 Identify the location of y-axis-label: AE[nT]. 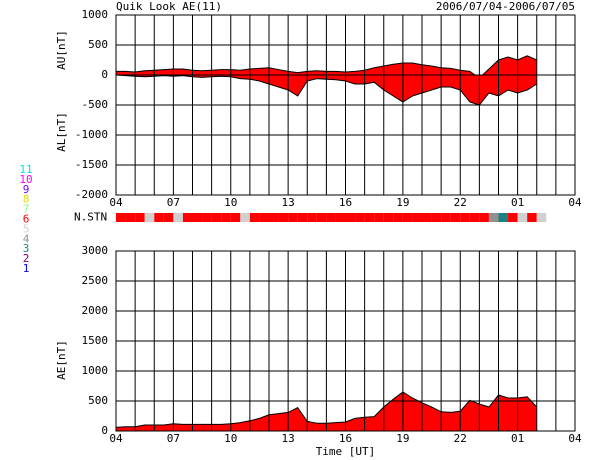
(61, 360).